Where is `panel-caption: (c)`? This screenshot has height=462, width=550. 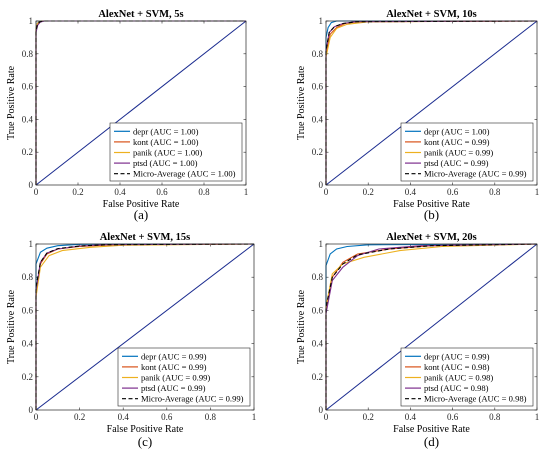
panel-caption: (c) is located at coordinates (145, 441).